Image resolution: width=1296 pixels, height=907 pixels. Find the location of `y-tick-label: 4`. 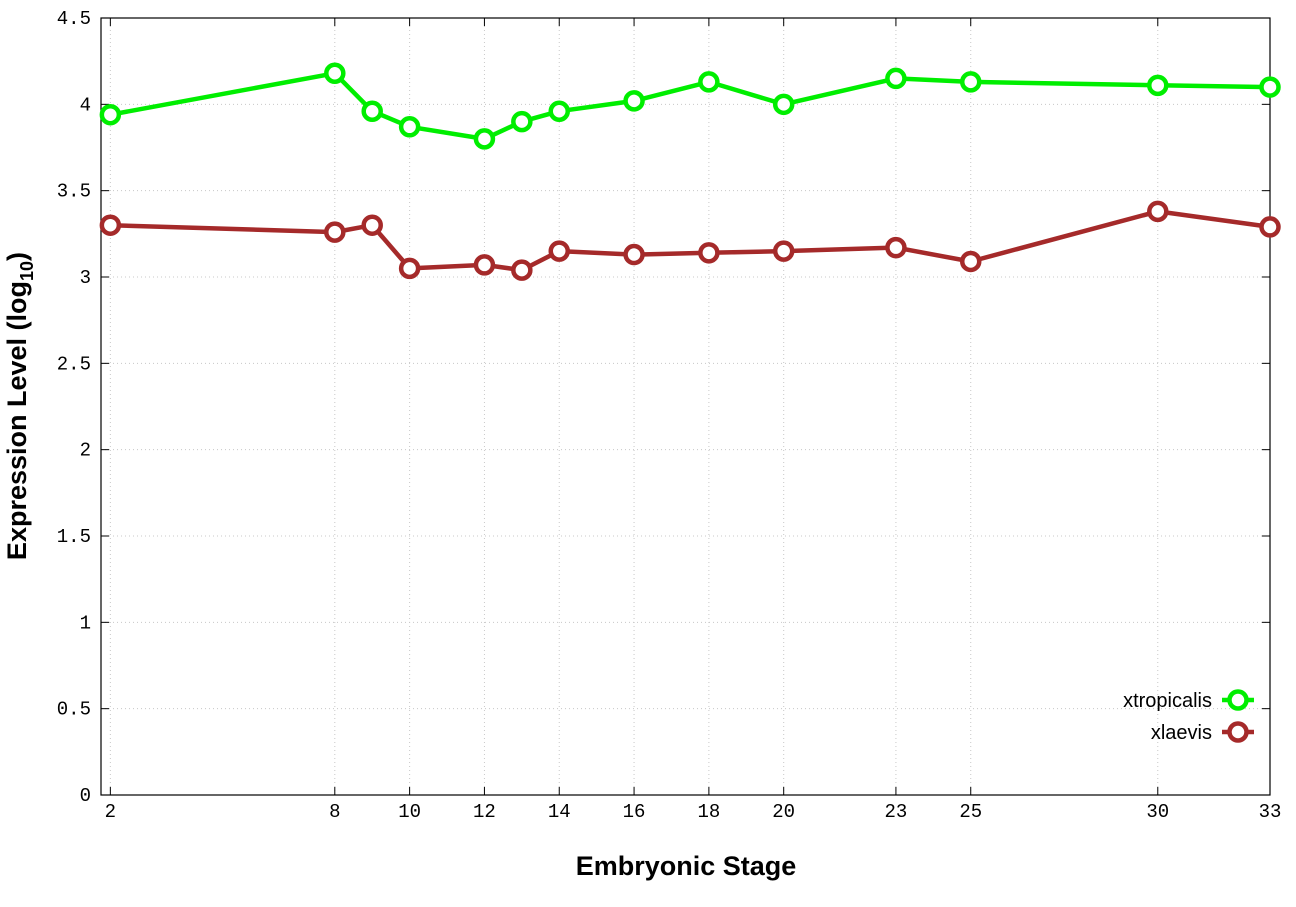

y-tick-label: 4 is located at coordinates (85, 105).